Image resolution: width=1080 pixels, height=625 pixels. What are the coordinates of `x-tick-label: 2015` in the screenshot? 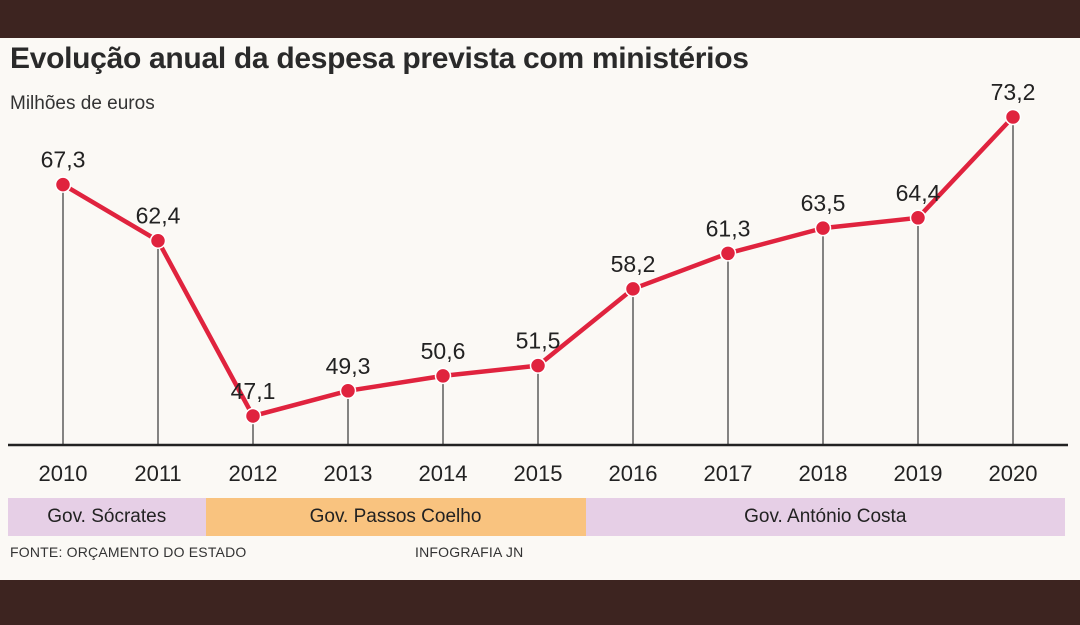 It's located at (538, 473).